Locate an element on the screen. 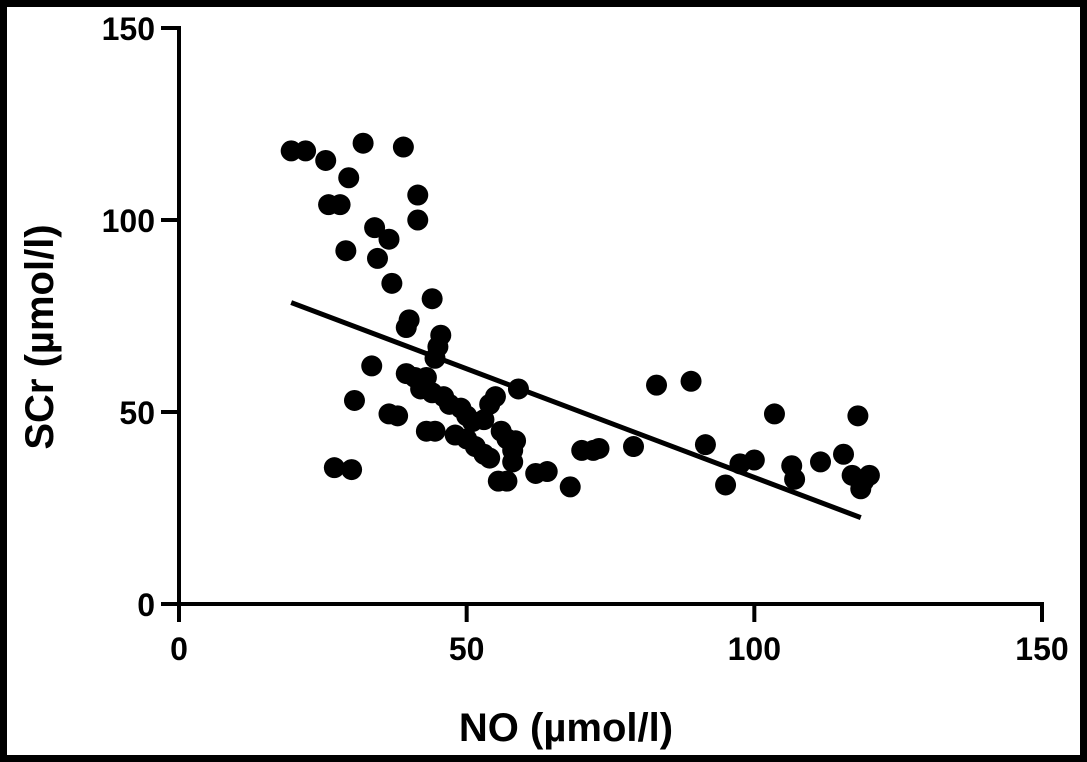  x-tick-label-3: 150 is located at coordinates (1041, 649).